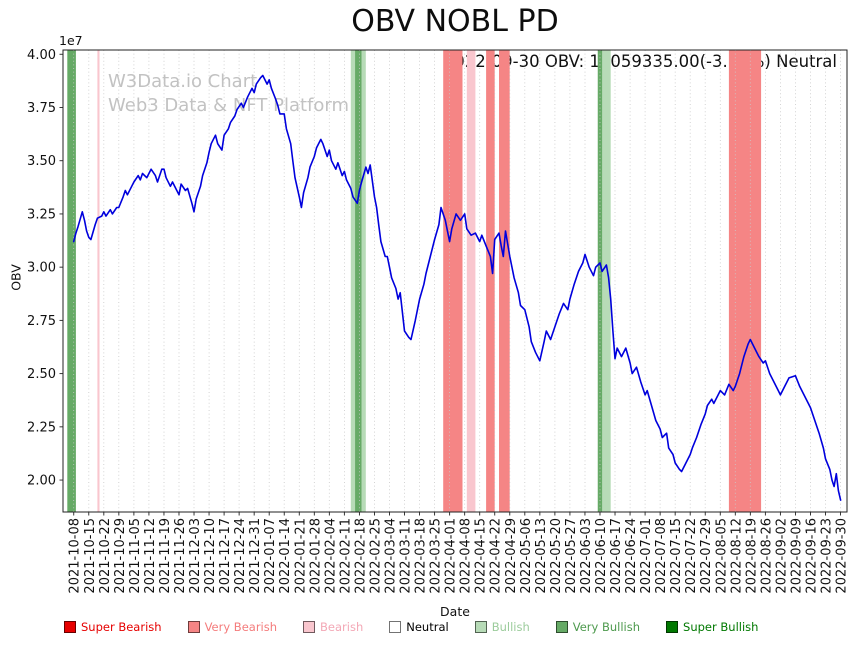 This screenshot has height=646, width=861. Describe the element at coordinates (811, 556) in the screenshot. I see `x-tick-label: 2022-09-16` at that location.